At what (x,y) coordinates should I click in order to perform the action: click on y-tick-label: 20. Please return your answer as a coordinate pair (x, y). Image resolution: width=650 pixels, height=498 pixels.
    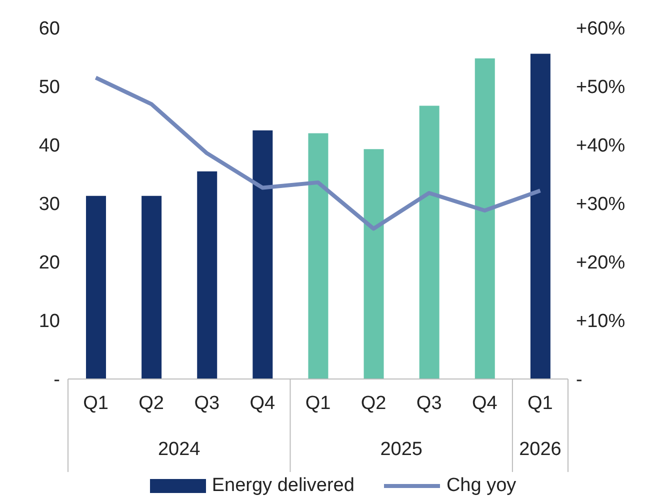
    Looking at the image, I should click on (49, 263).